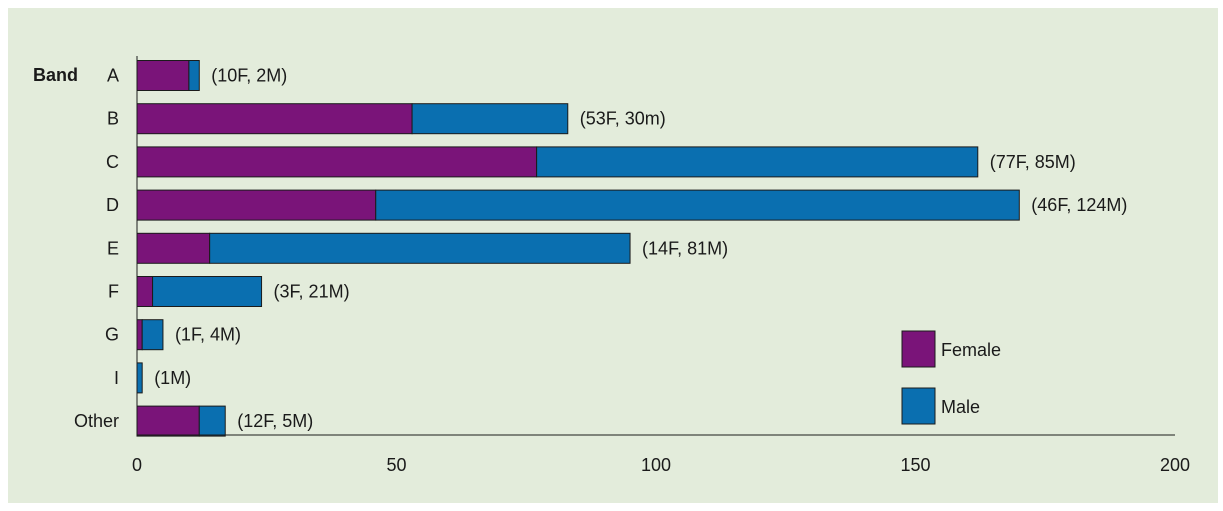  Describe the element at coordinates (212, 421) in the screenshot. I see `bar-other-male` at that location.